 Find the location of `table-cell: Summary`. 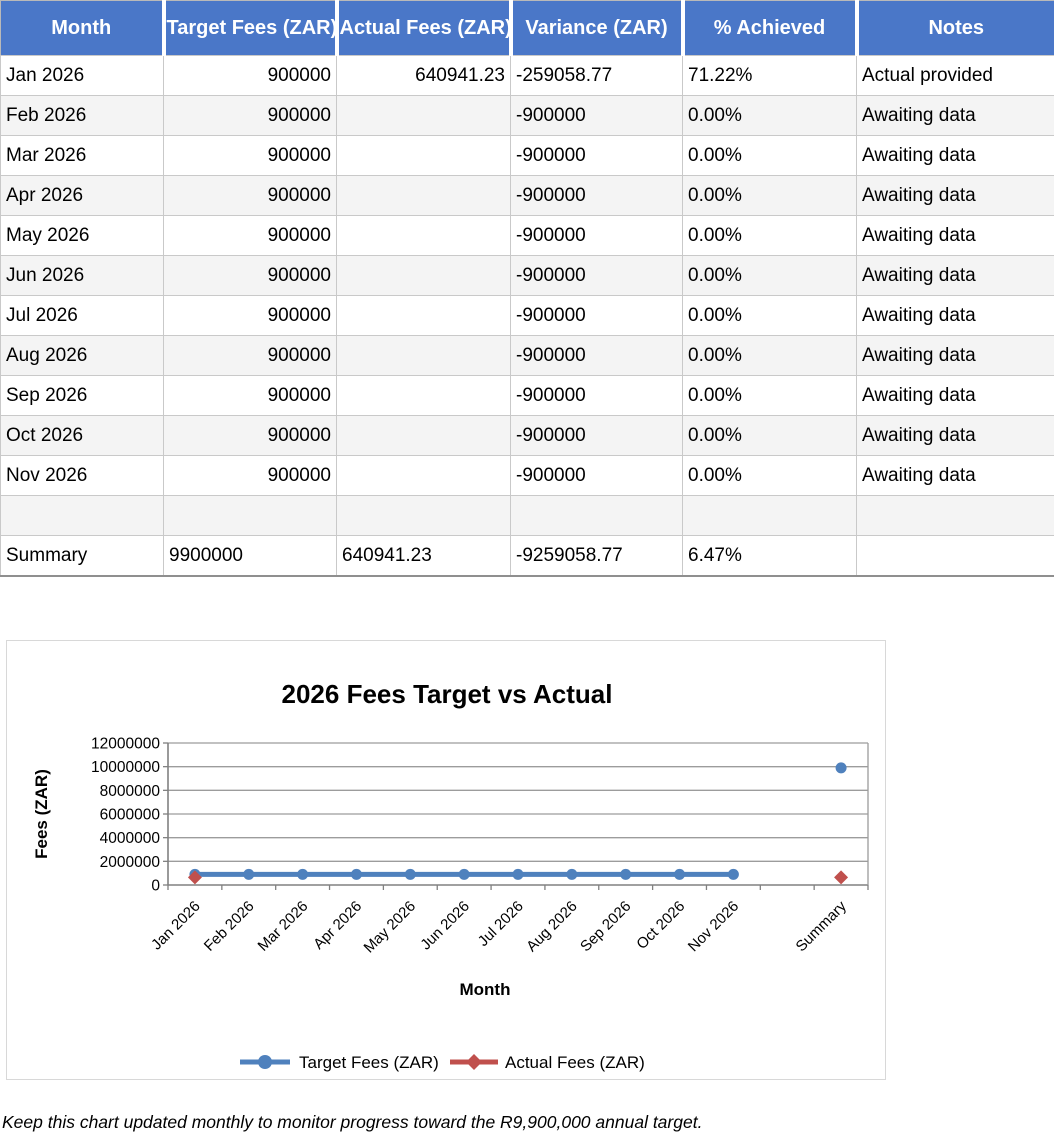

table-cell: Summary is located at coordinates (82, 556).